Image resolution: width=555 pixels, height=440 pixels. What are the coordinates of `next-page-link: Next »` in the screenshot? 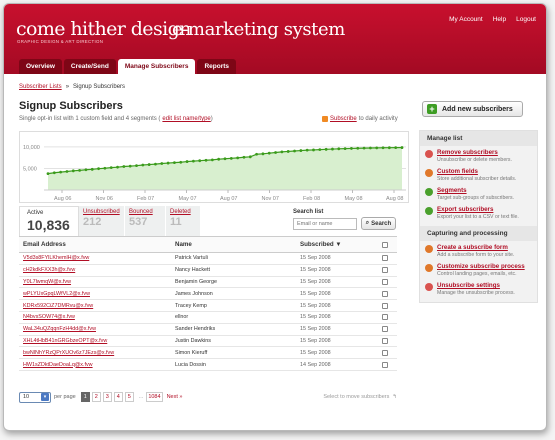 It's located at (174, 397).